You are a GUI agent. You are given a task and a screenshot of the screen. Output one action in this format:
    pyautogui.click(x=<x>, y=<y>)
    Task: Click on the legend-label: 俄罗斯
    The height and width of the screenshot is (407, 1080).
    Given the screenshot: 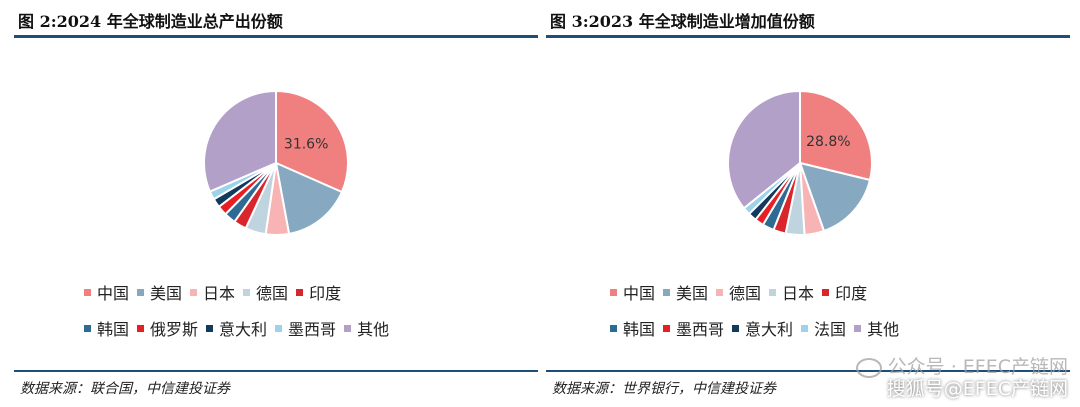 What is the action you would take?
    pyautogui.click(x=174, y=329)
    